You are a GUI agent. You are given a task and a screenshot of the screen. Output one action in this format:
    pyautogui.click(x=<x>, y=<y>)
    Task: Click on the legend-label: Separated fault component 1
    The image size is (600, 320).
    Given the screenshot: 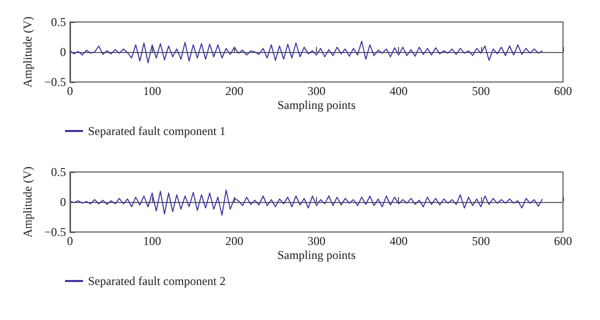 What is the action you would take?
    pyautogui.click(x=157, y=131)
    